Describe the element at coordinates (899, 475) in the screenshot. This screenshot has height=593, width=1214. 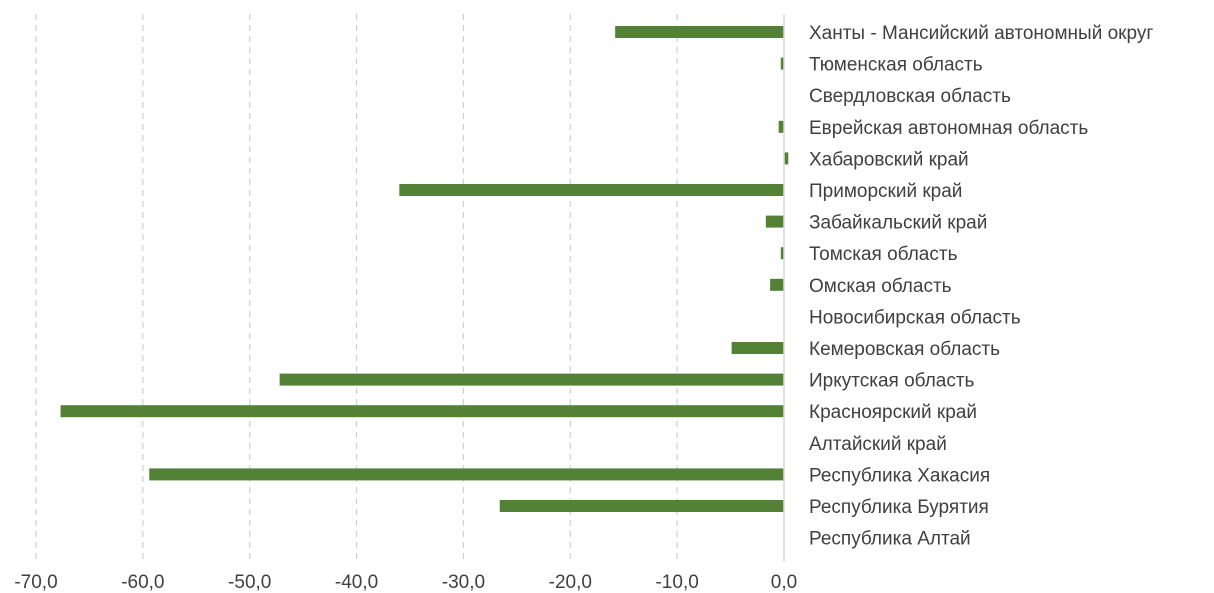
I see `category-label: Республика Хакасия` at that location.